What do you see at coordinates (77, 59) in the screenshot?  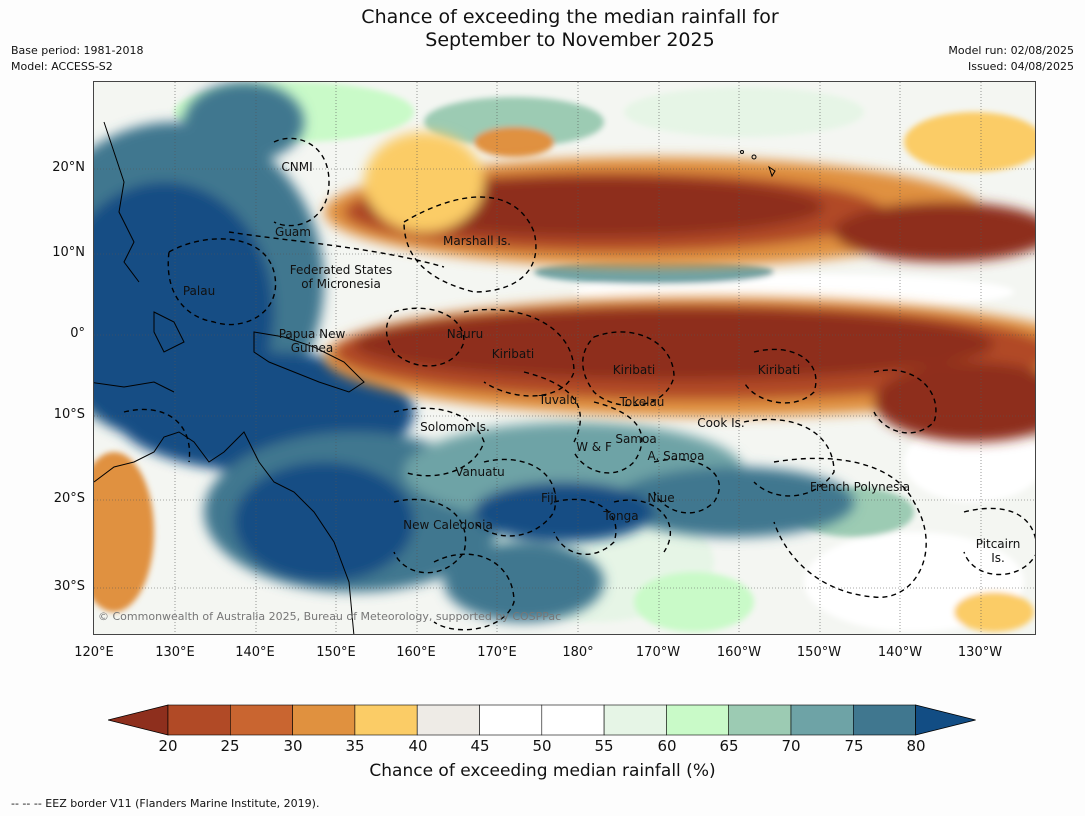 I see `meta-left: Base period: 1981-2018 Model: ACCESS-S2` at bounding box center [77, 59].